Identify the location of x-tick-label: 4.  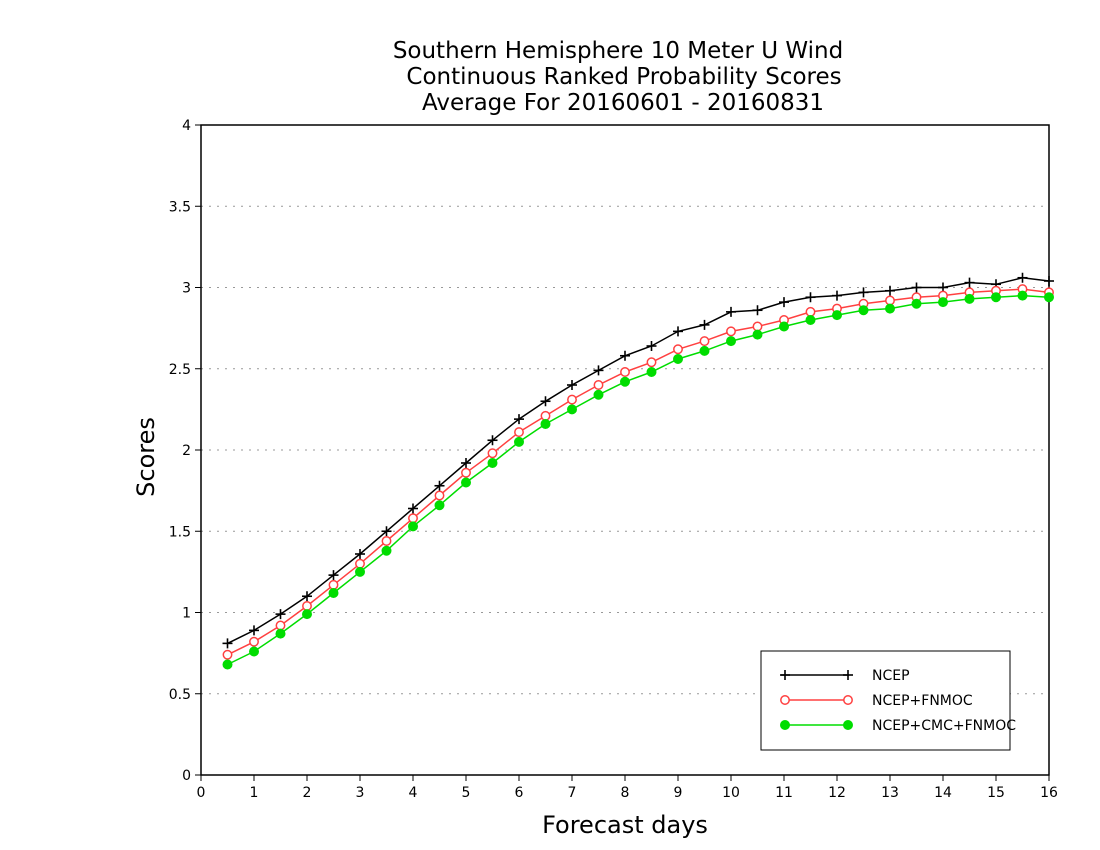
(413, 793).